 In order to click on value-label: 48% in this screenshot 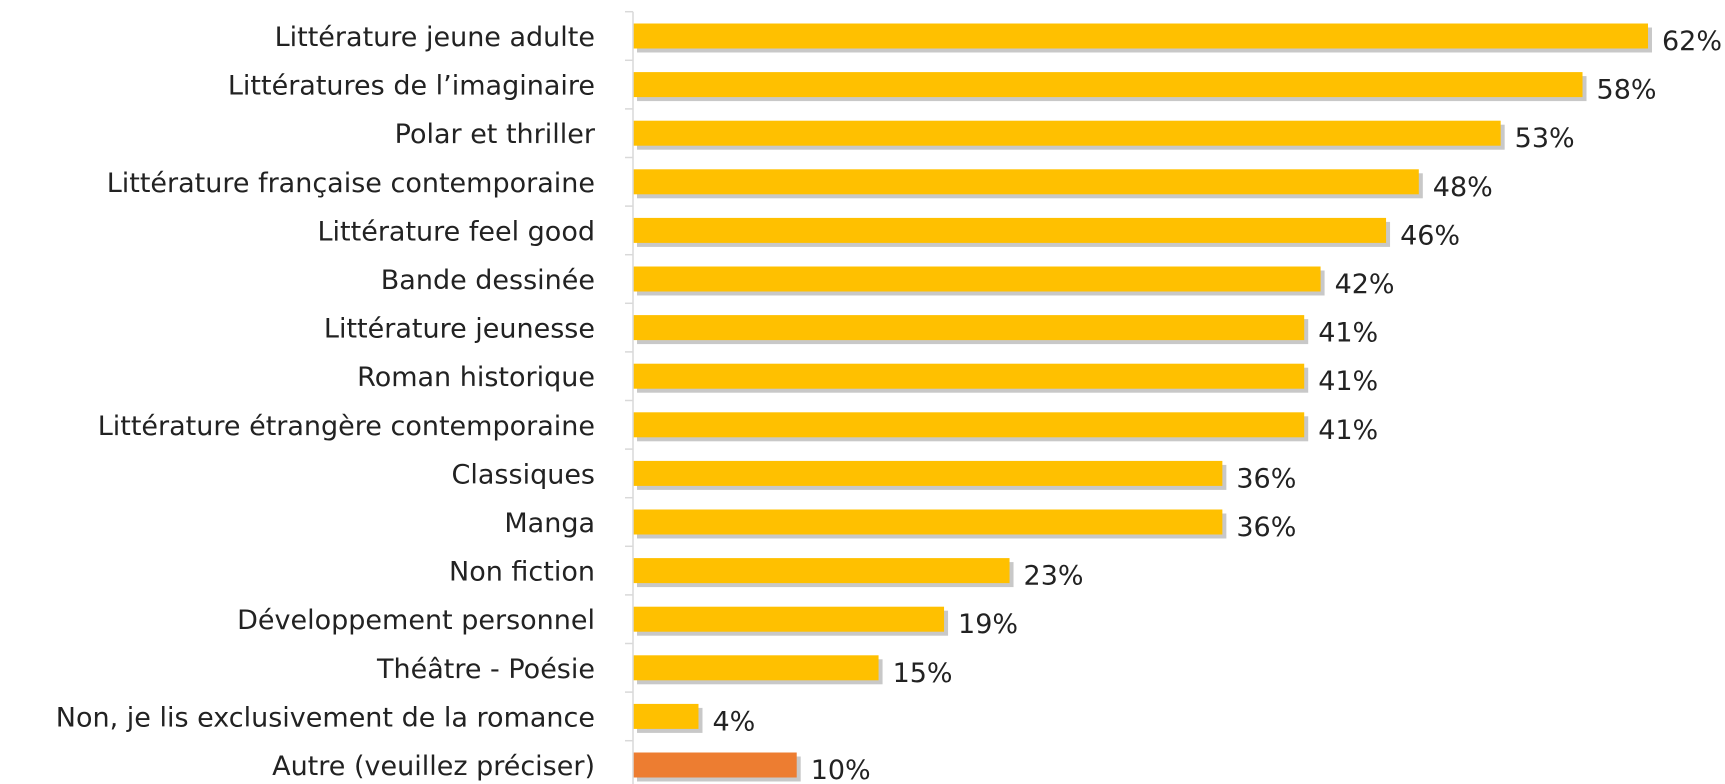, I will do `click(1463, 187)`.